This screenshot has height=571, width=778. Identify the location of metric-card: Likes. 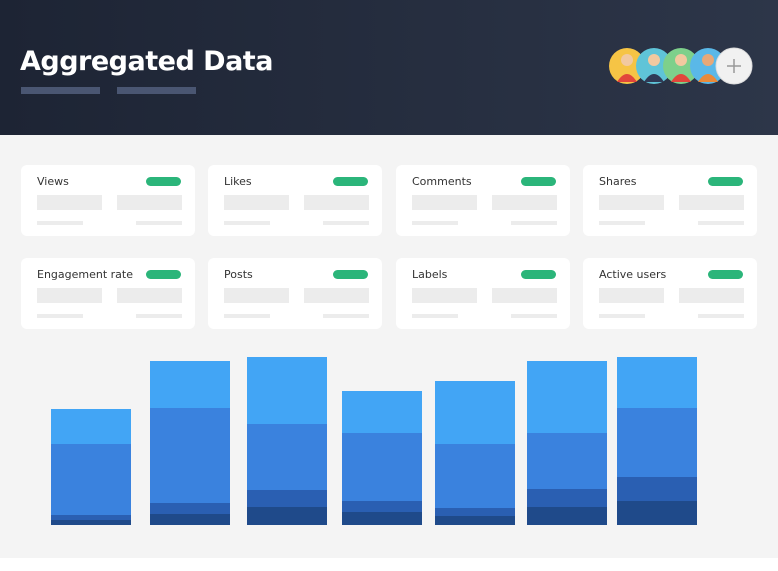
(295, 200).